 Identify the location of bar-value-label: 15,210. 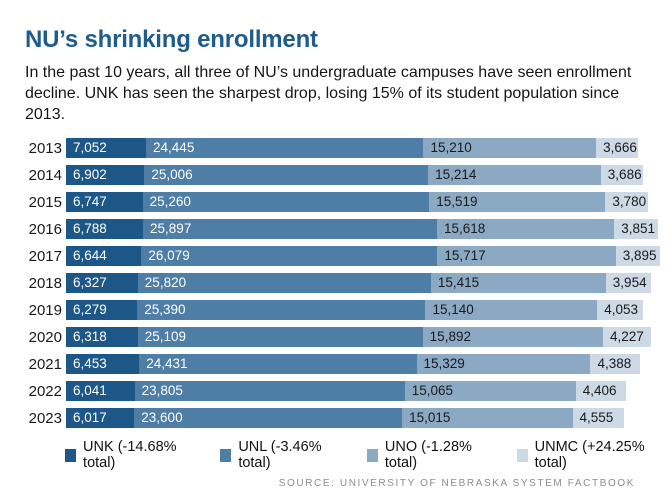
(451, 148).